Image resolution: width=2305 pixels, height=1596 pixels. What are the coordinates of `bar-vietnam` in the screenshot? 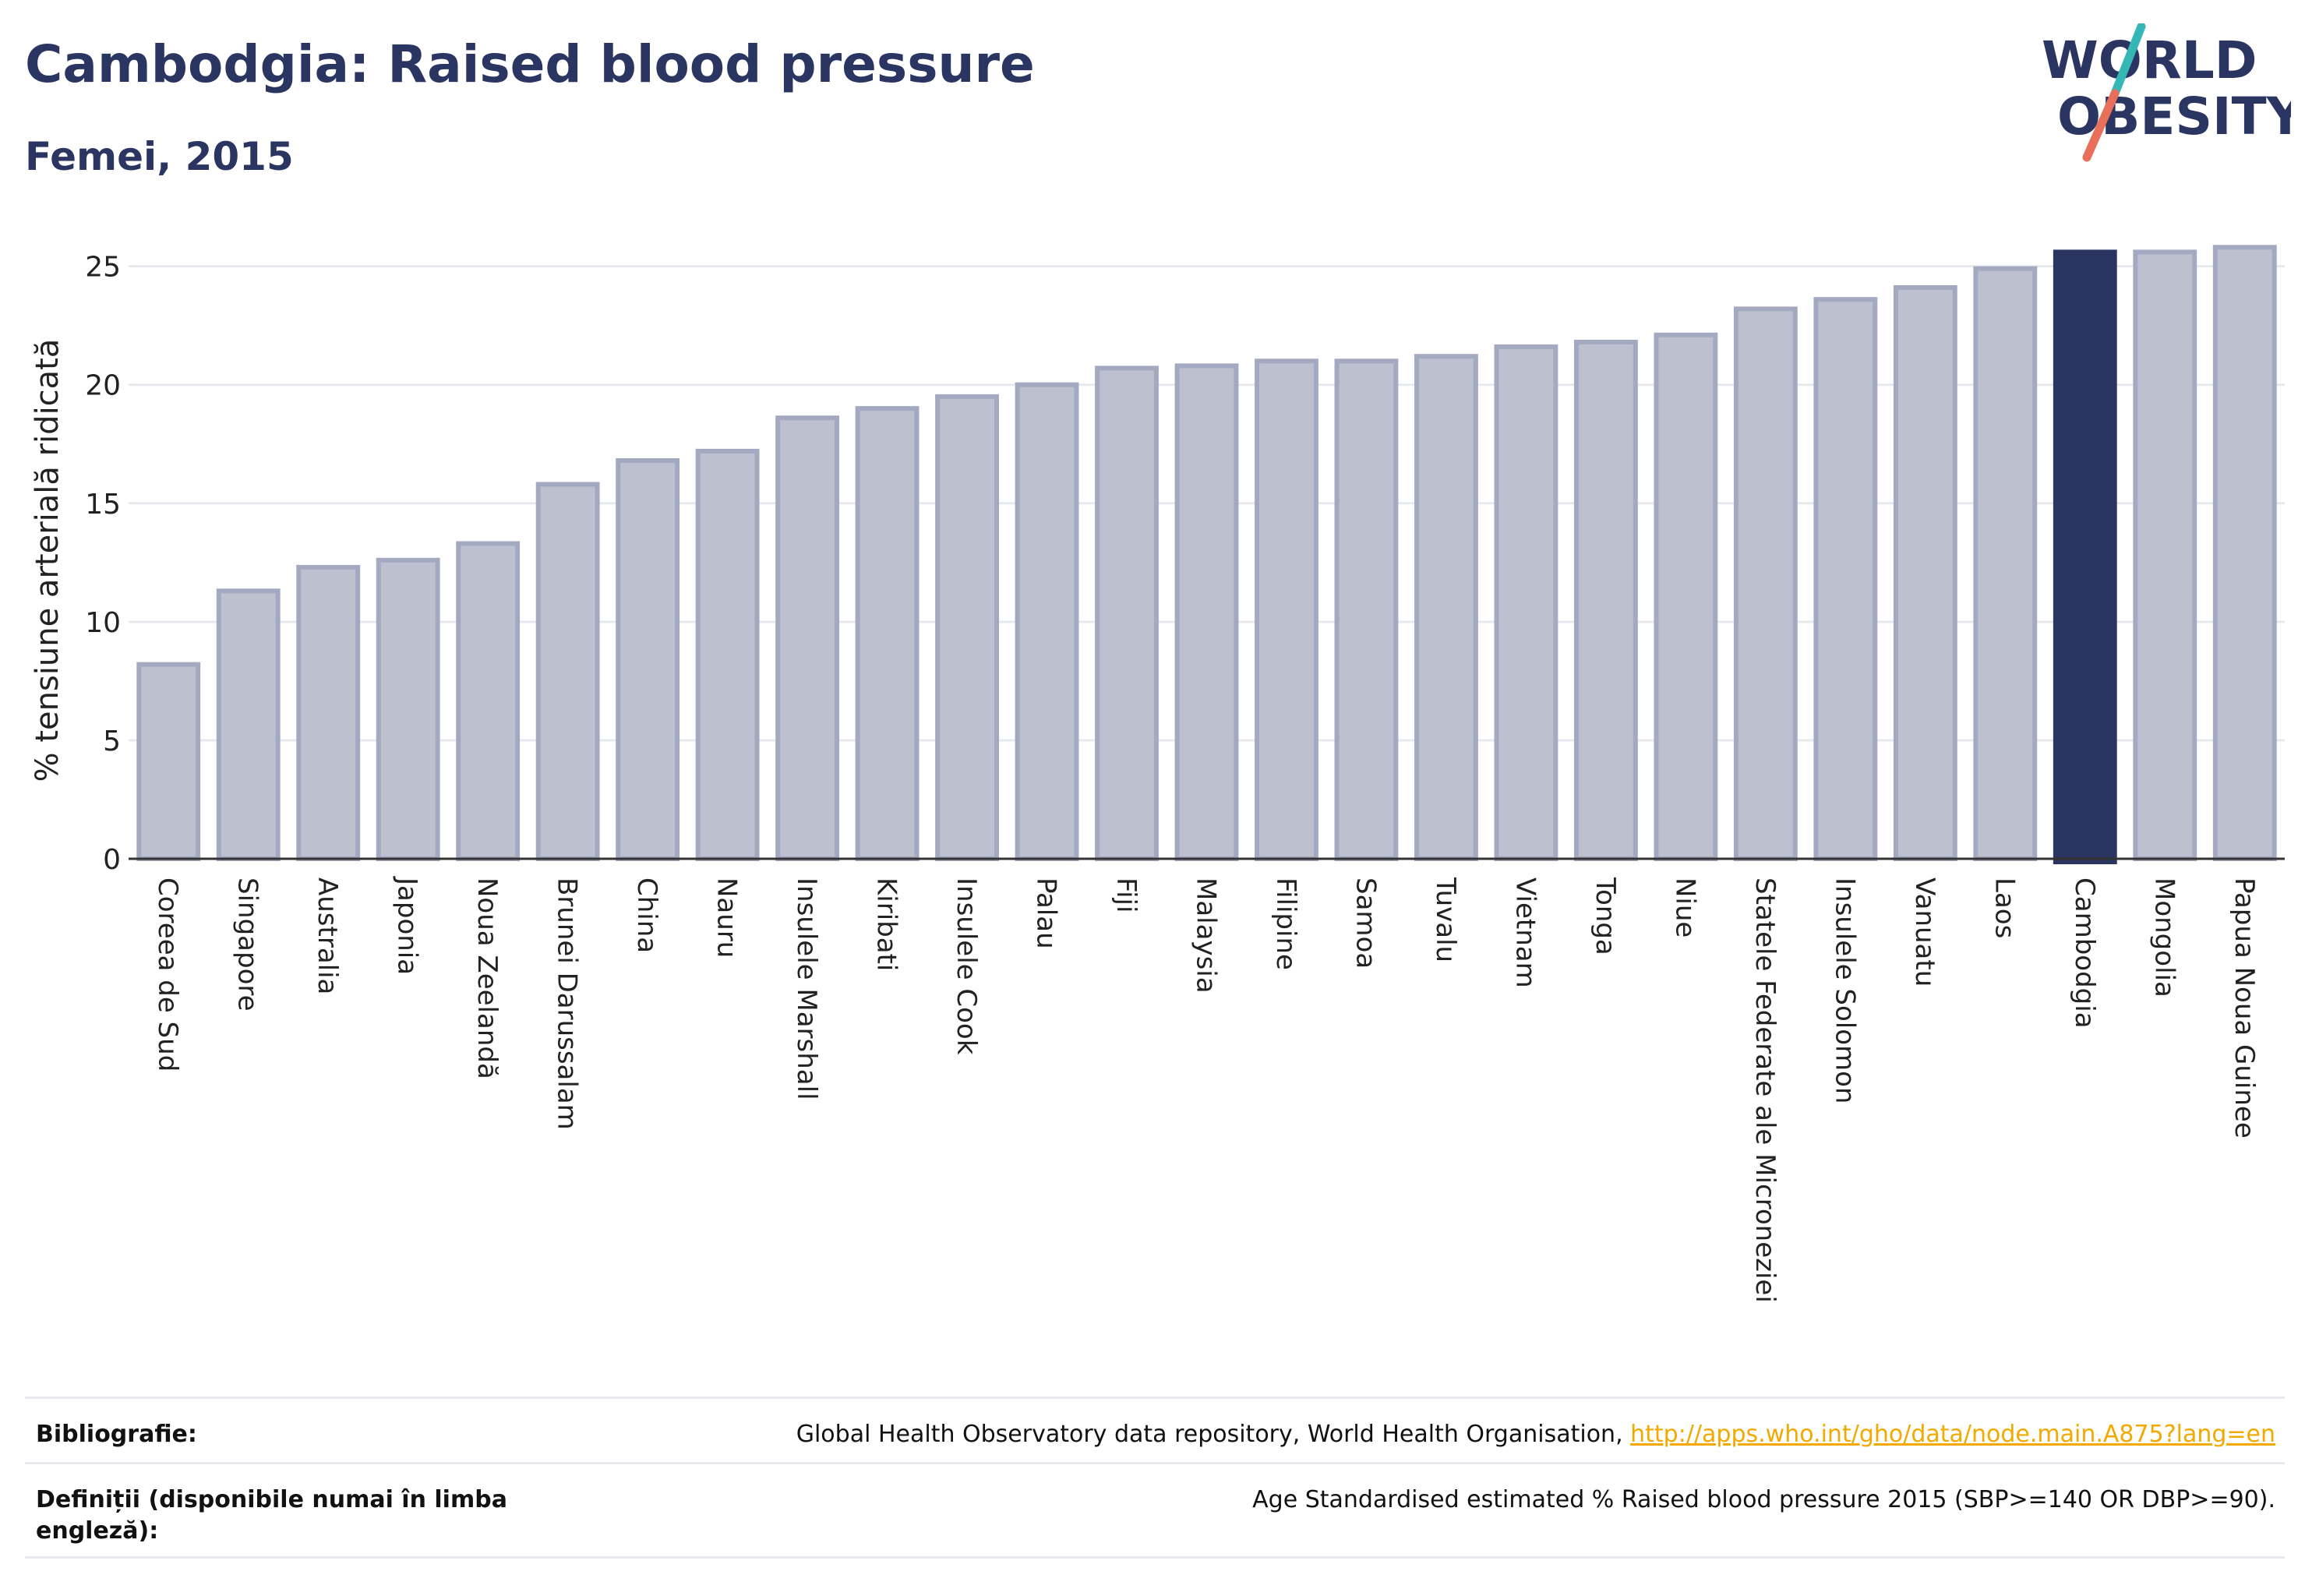 It's located at (1526, 603).